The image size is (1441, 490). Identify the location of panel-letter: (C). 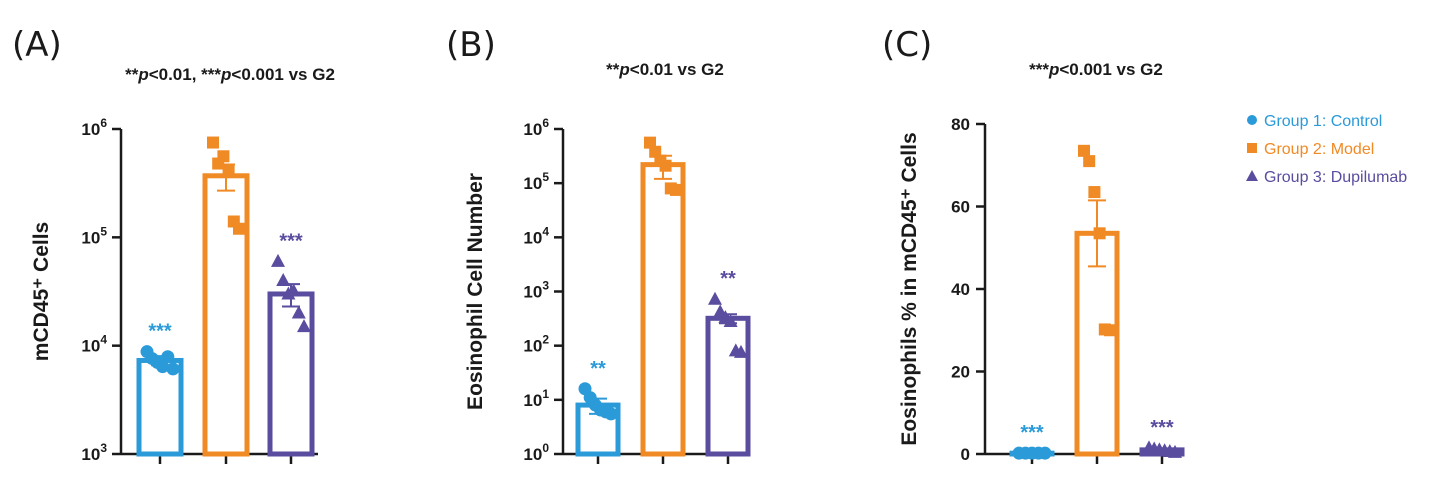
(907, 45).